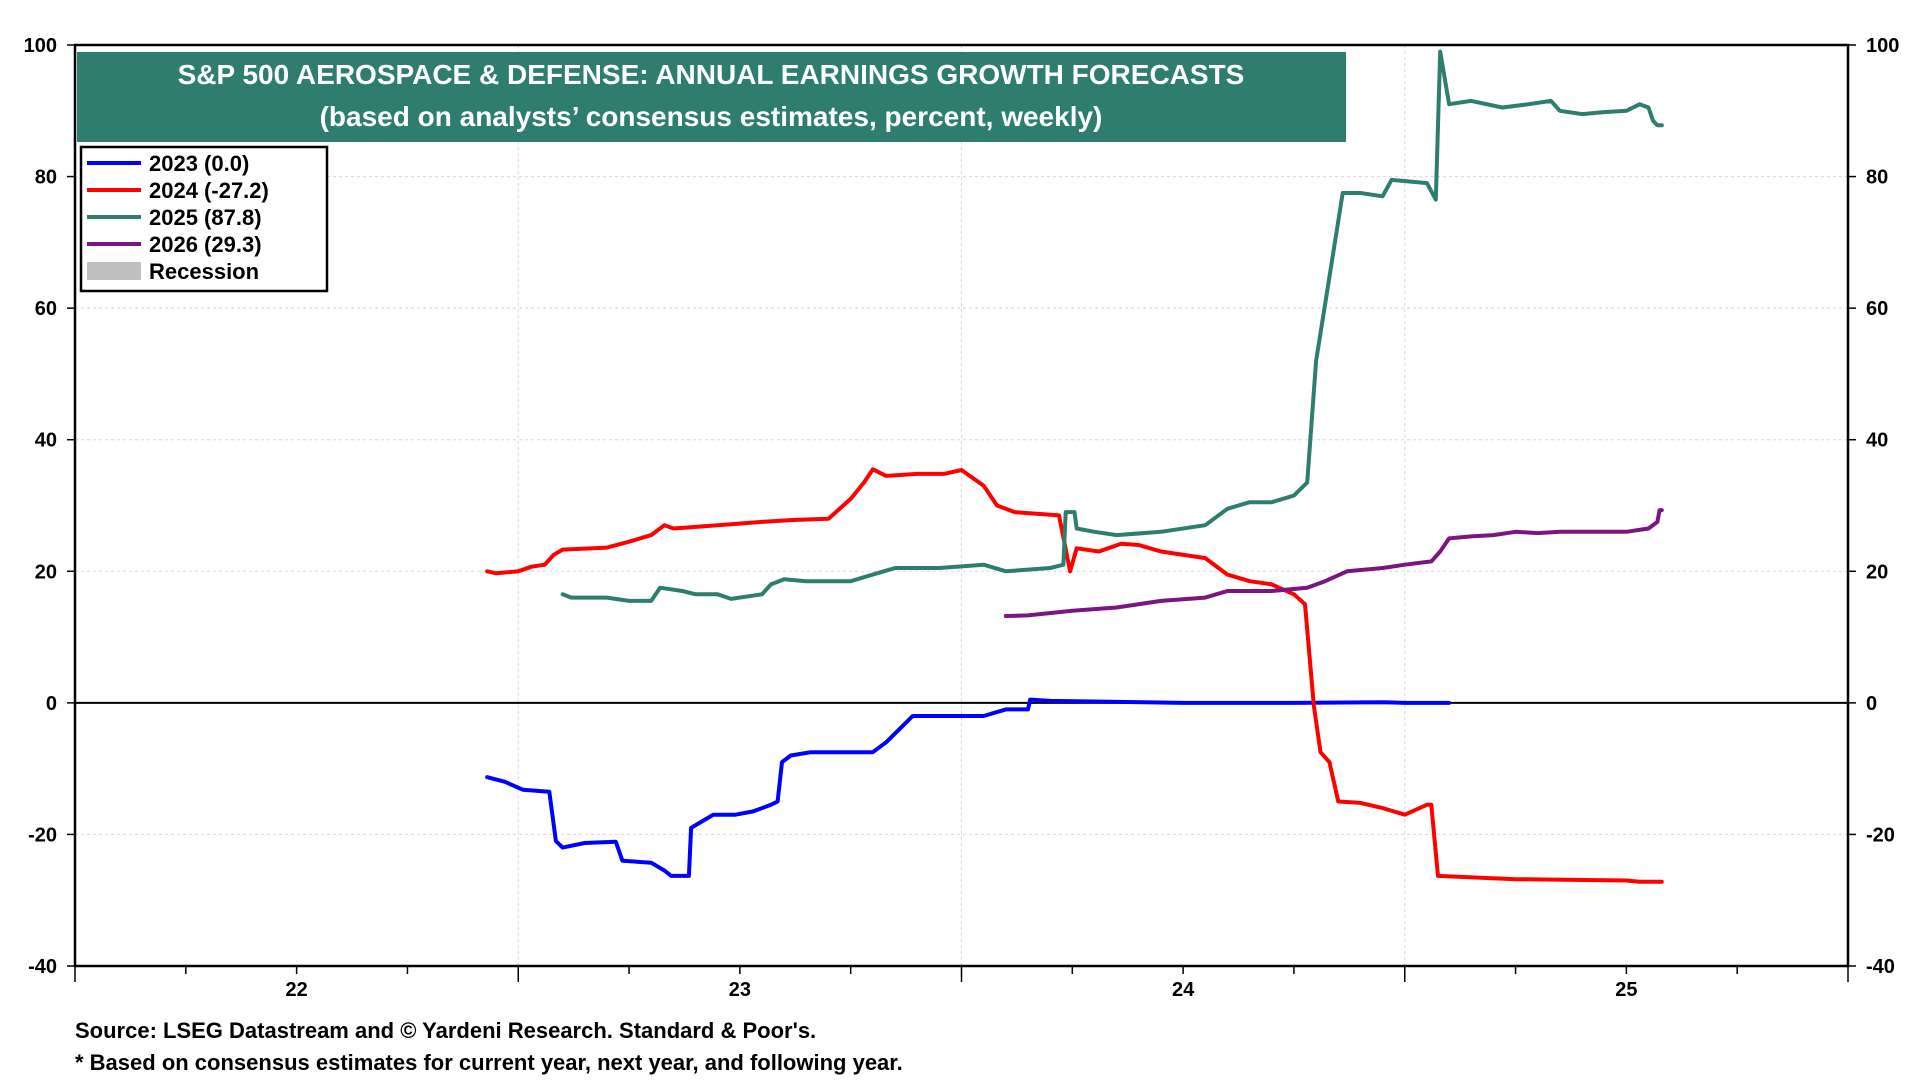  I want to click on y-tick-label-right: 80, so click(1877, 178).